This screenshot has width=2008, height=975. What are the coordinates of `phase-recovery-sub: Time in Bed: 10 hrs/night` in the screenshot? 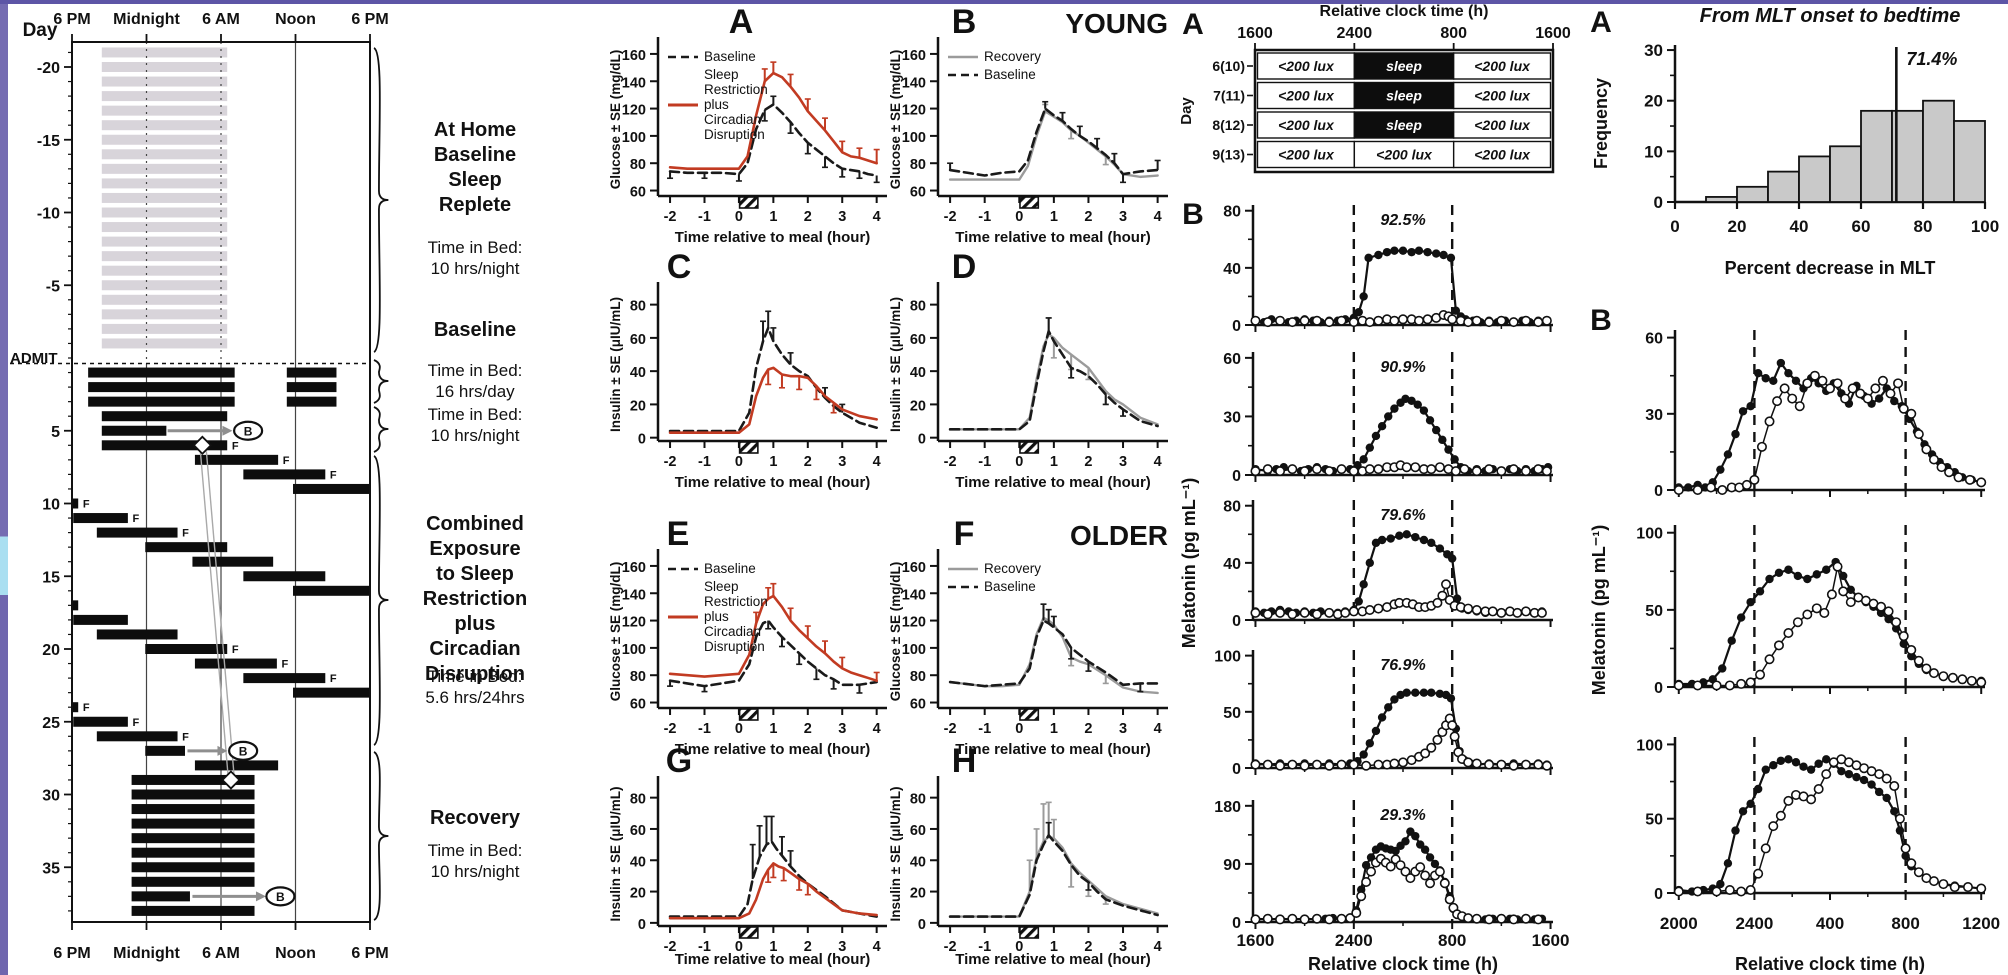 It's located at (475, 861).